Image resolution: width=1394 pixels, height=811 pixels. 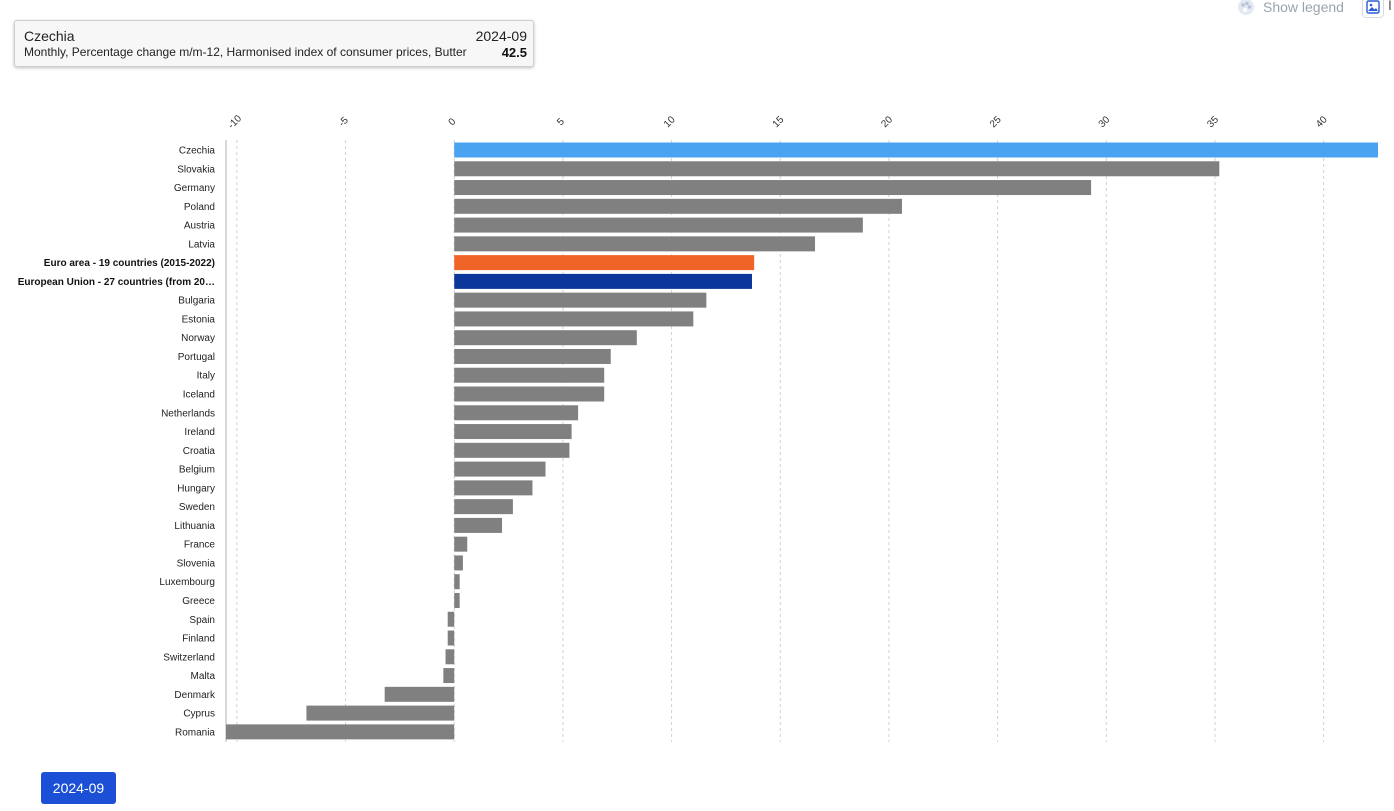 I want to click on y-category-label: Finland, so click(x=198, y=639).